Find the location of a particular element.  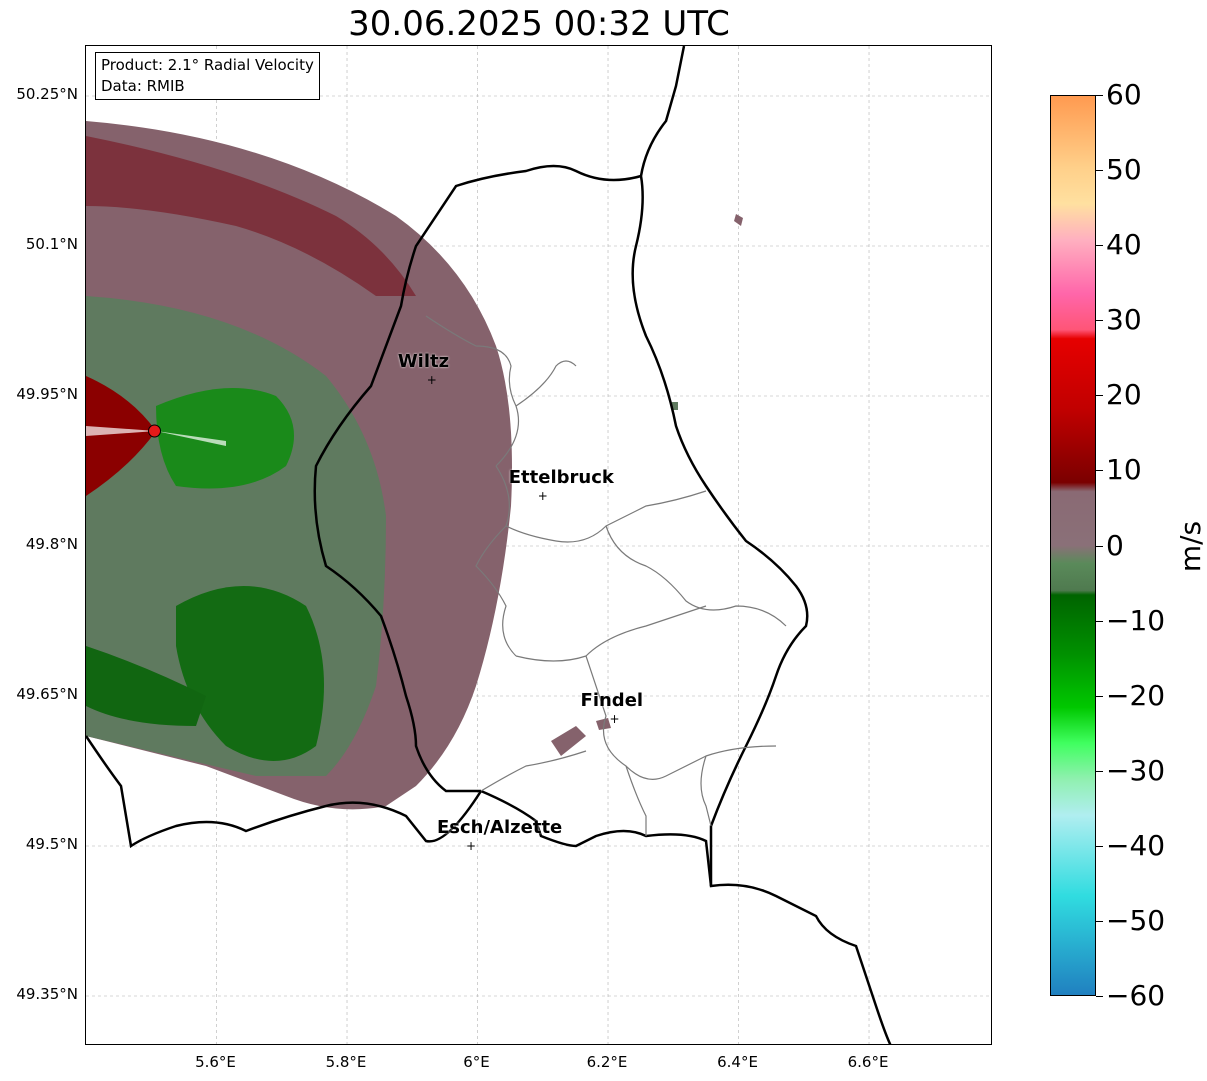

echo-ne2 is located at coordinates (675, 406).